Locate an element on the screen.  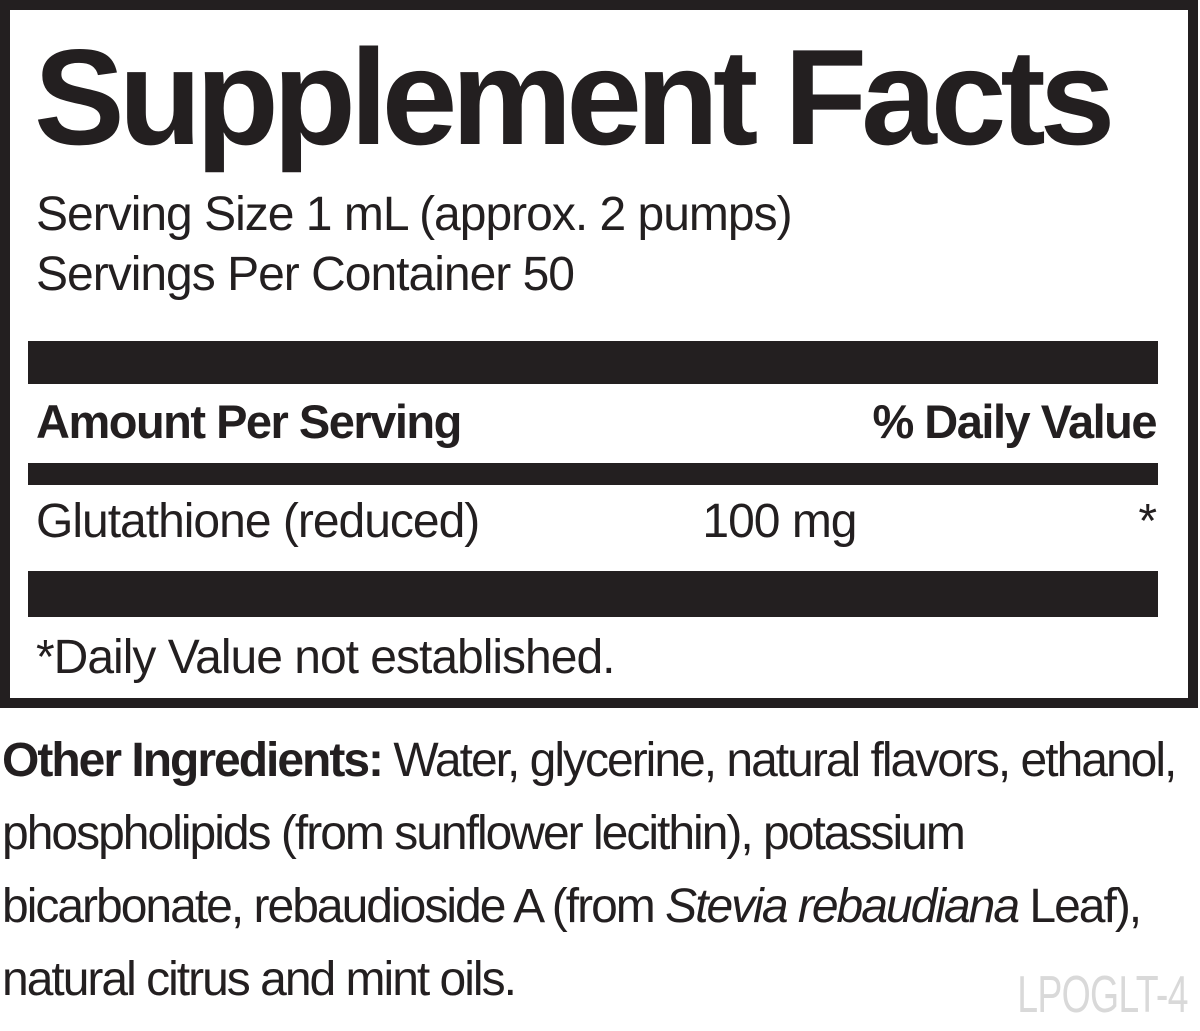
other-ingredients-species-italic: Stevia rebaudiana is located at coordinates (842, 906).